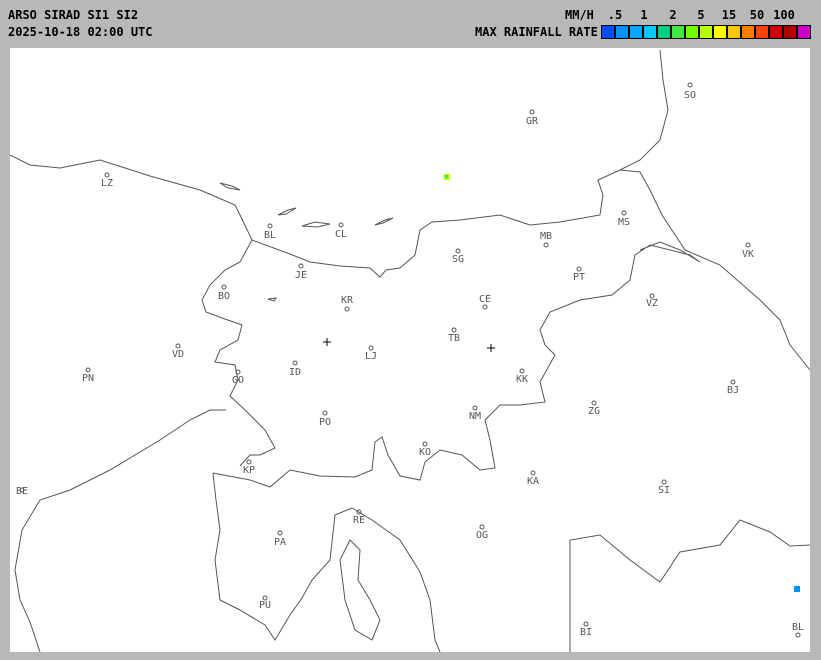 This screenshot has width=821, height=660. I want to click on city-label: BJ, so click(733, 390).